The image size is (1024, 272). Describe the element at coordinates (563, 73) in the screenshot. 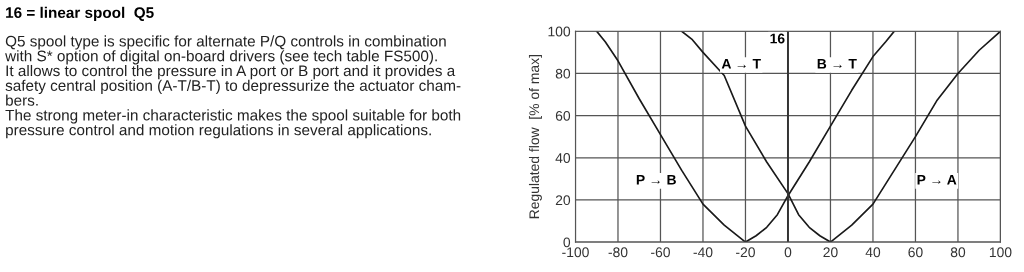

I see `y-tick-label: 80` at that location.